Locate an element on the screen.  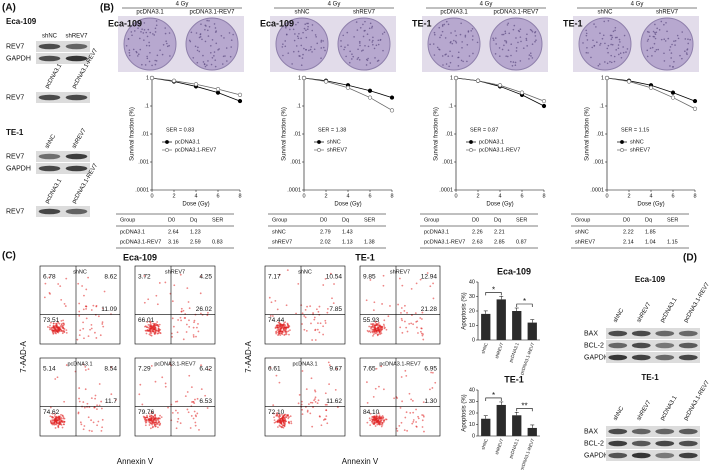
quadrant-value: 74.44 is located at coordinates (276, 320).